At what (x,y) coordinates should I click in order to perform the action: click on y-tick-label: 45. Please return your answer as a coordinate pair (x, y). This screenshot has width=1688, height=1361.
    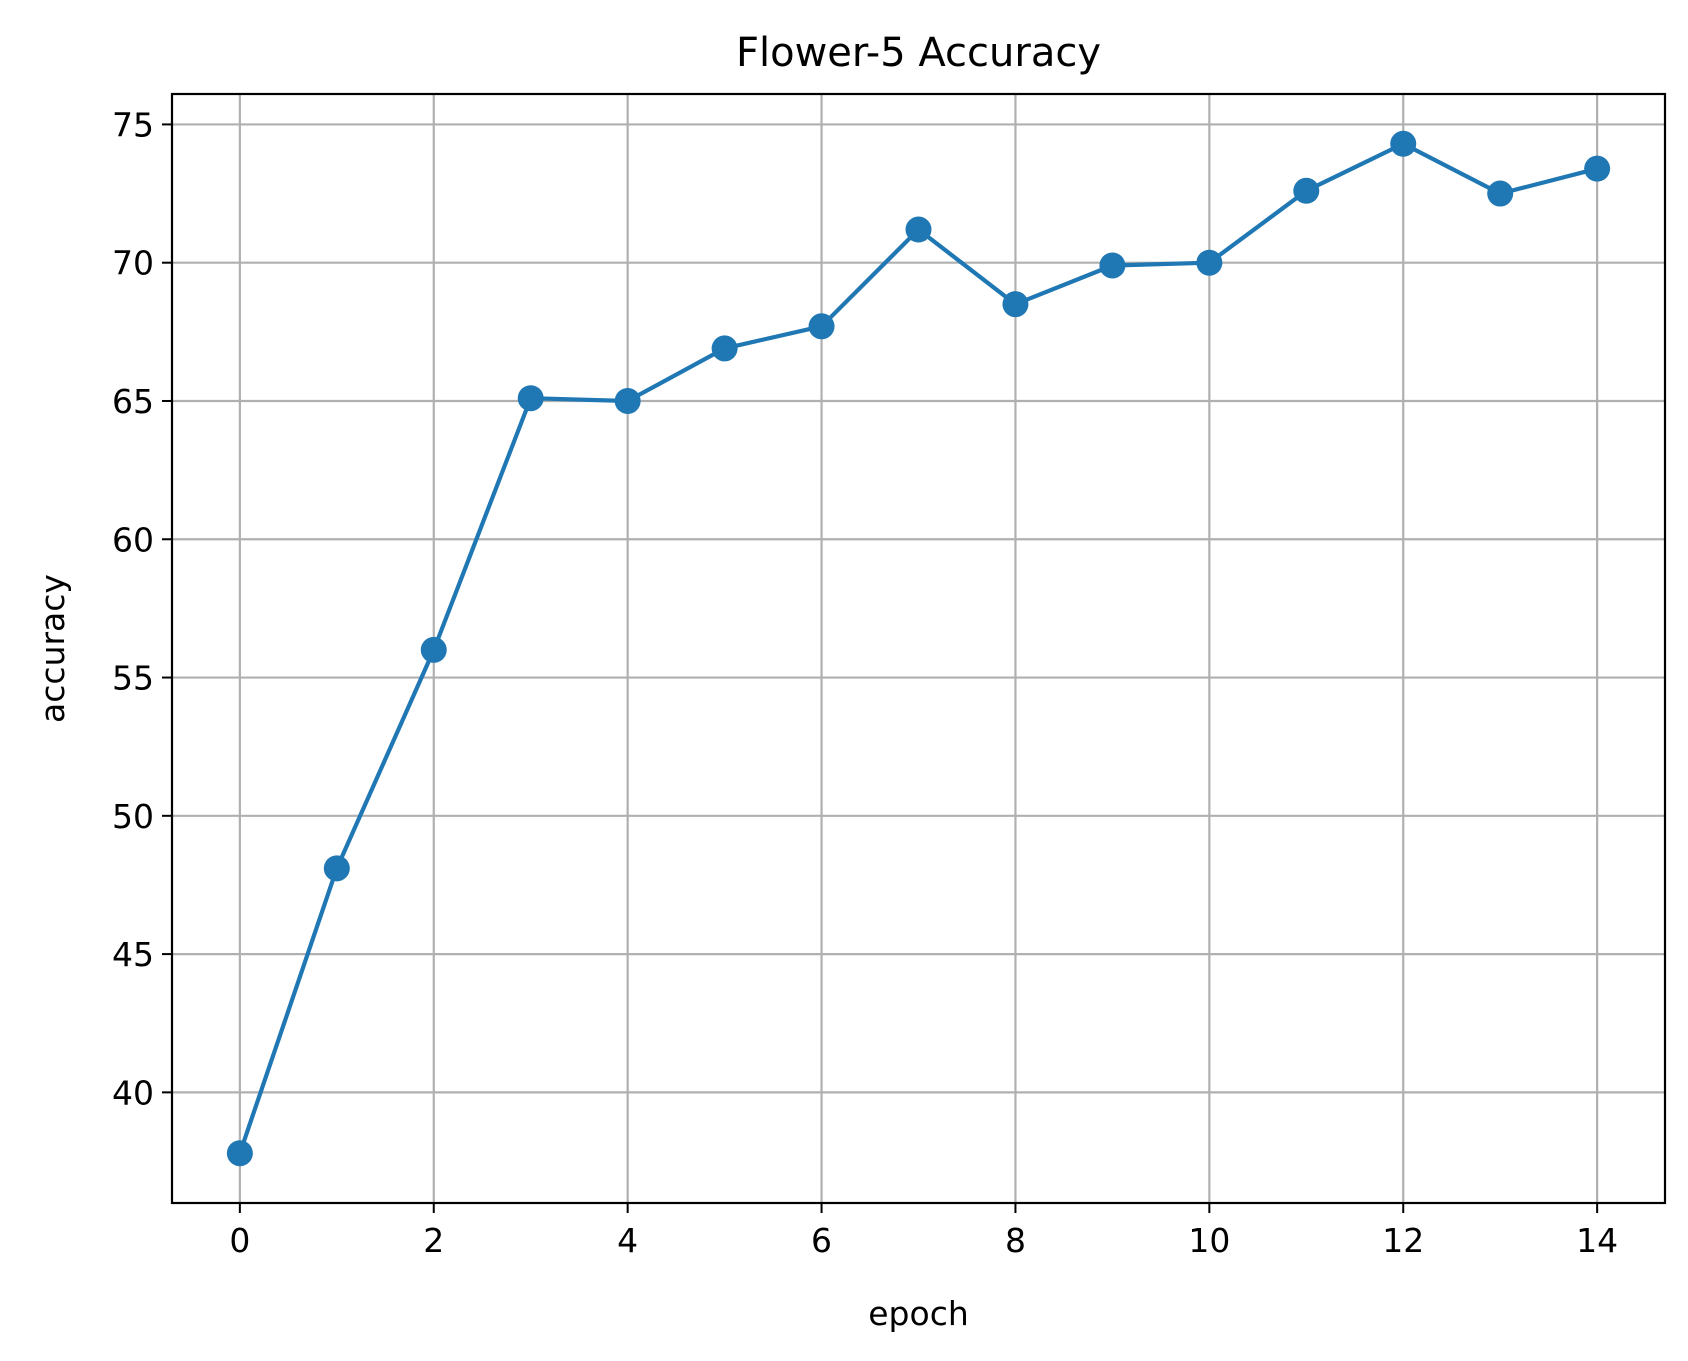
    Looking at the image, I should click on (133, 954).